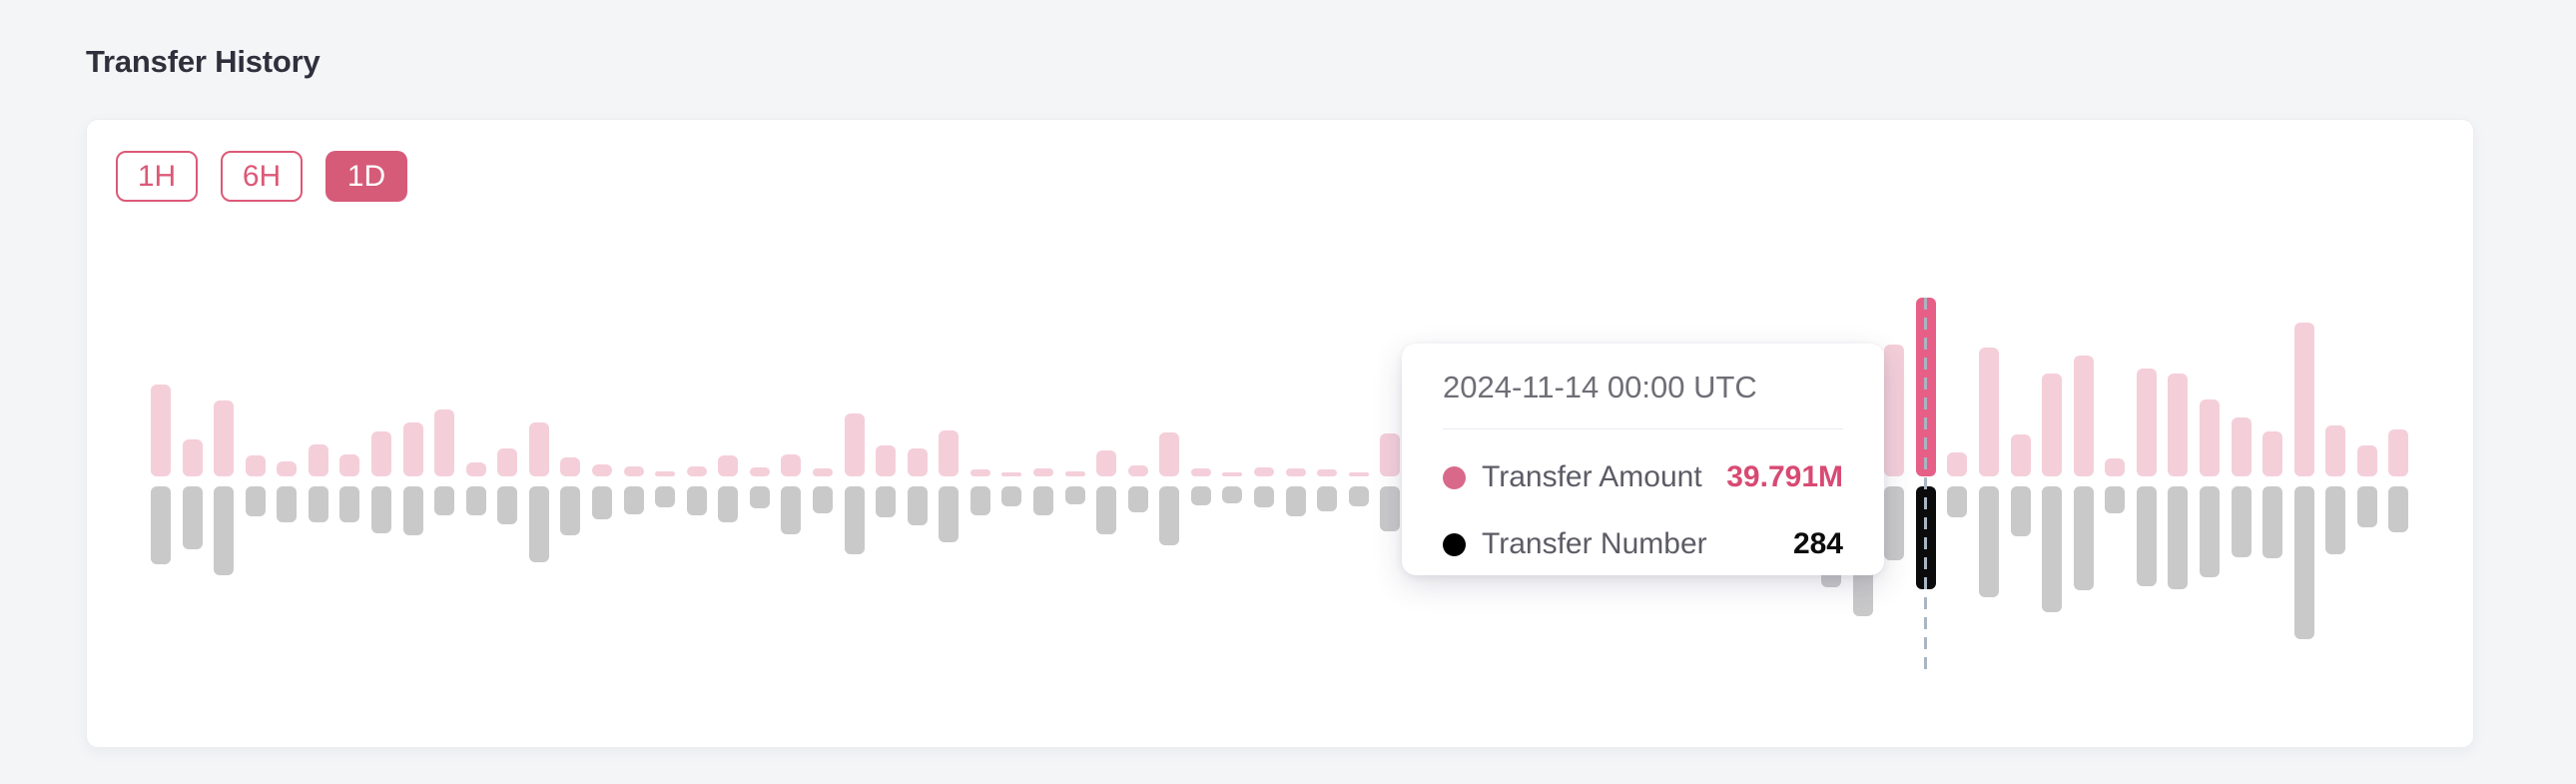 The width and height of the screenshot is (2576, 784). What do you see at coordinates (157, 176) in the screenshot?
I see `range-button-1h: 1H` at bounding box center [157, 176].